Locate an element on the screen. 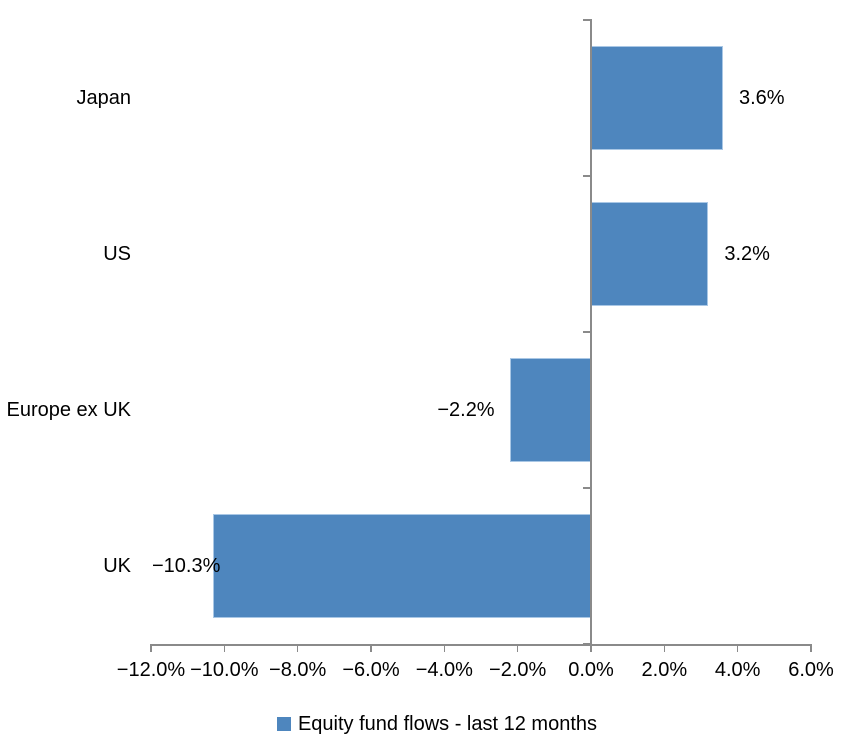  category-label-japan: Japan is located at coordinates (104, 98).